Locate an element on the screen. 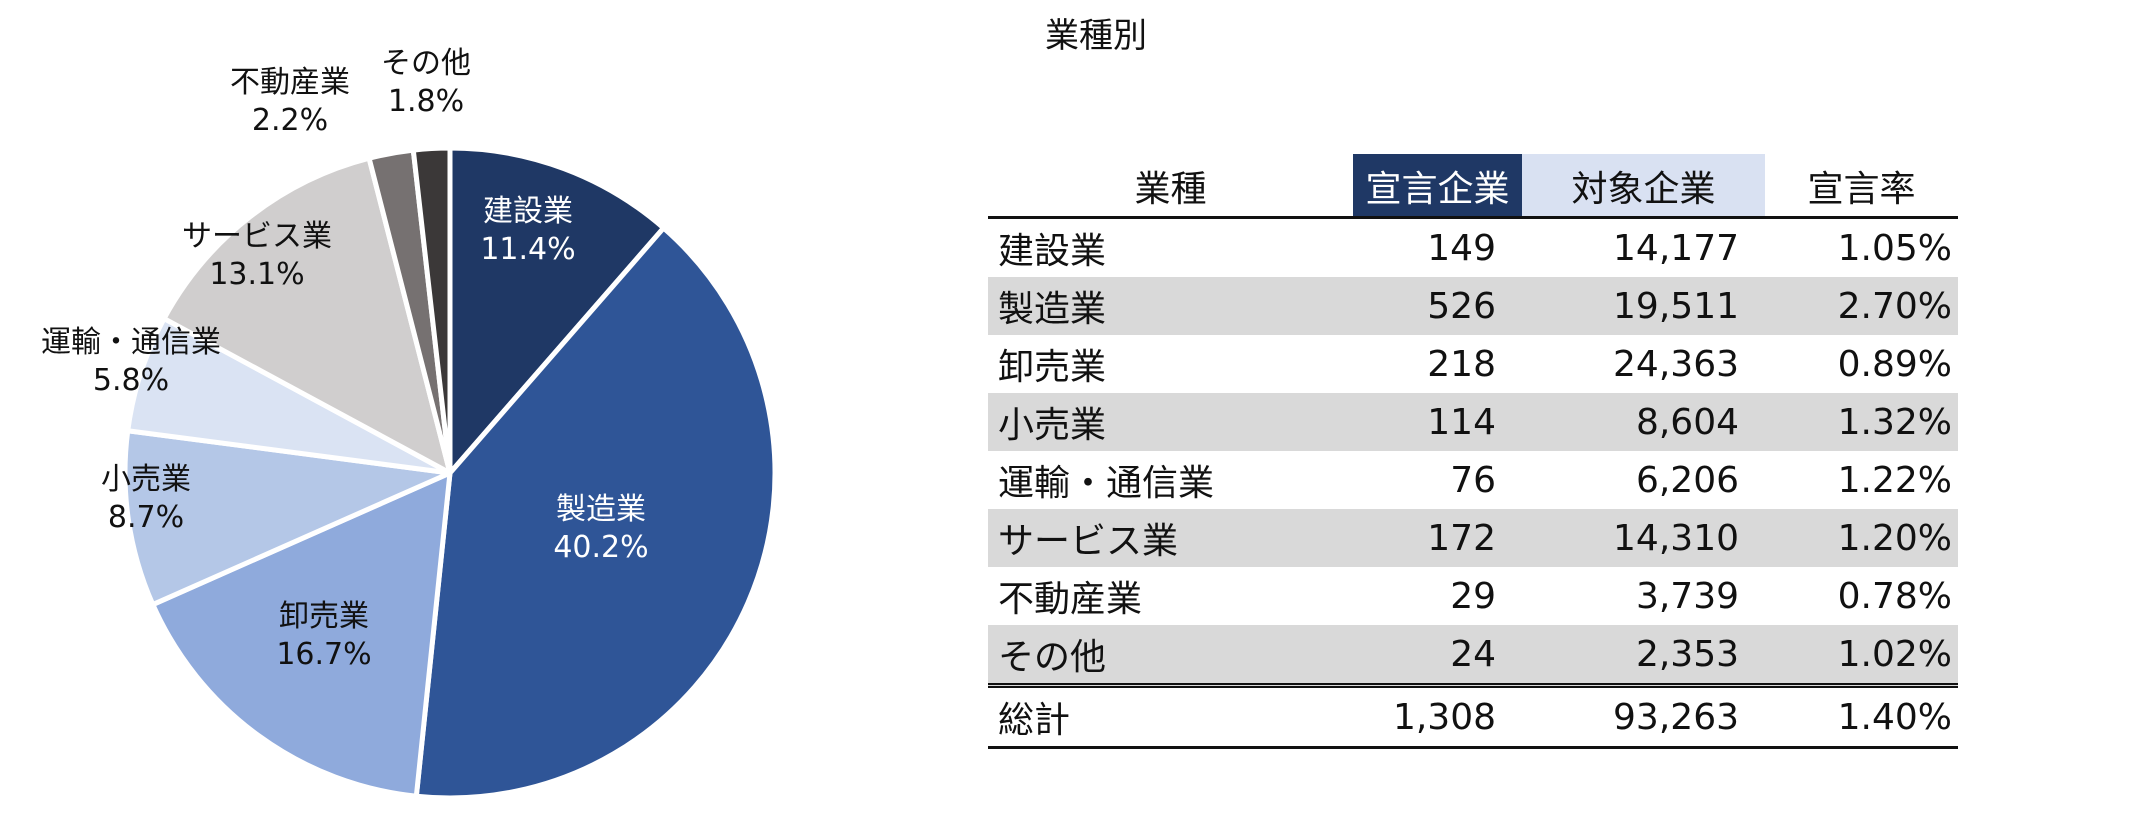  table-row: 小売業 114 8,604 1.32% is located at coordinates (1473, 422).